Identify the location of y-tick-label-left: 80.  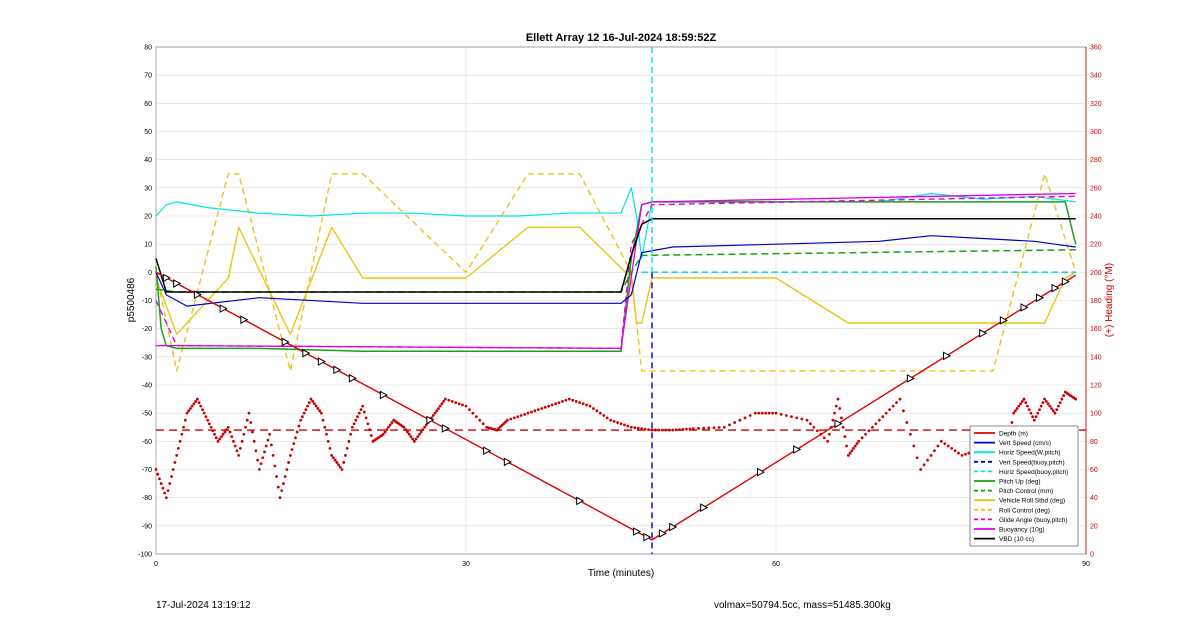
(148, 48).